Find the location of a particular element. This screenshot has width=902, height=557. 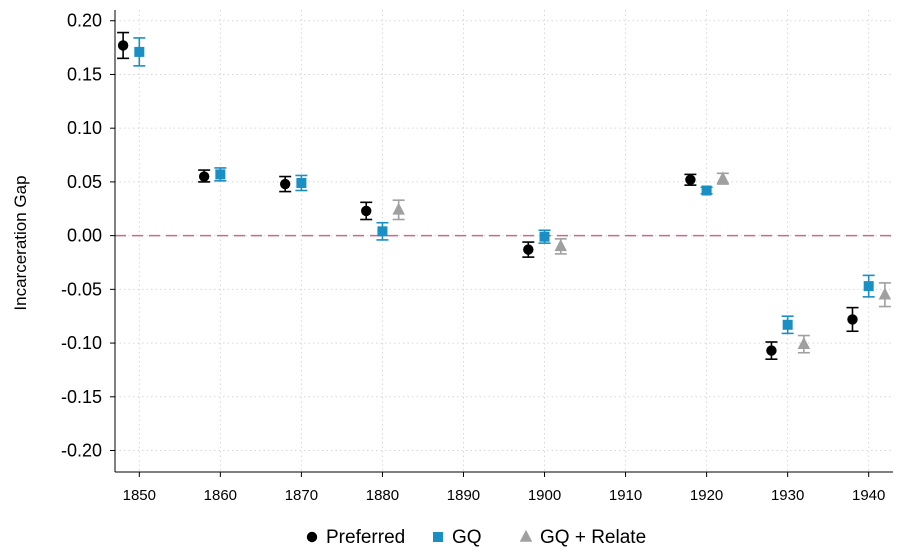

y-tick-label: 0.10 is located at coordinates (84, 128).